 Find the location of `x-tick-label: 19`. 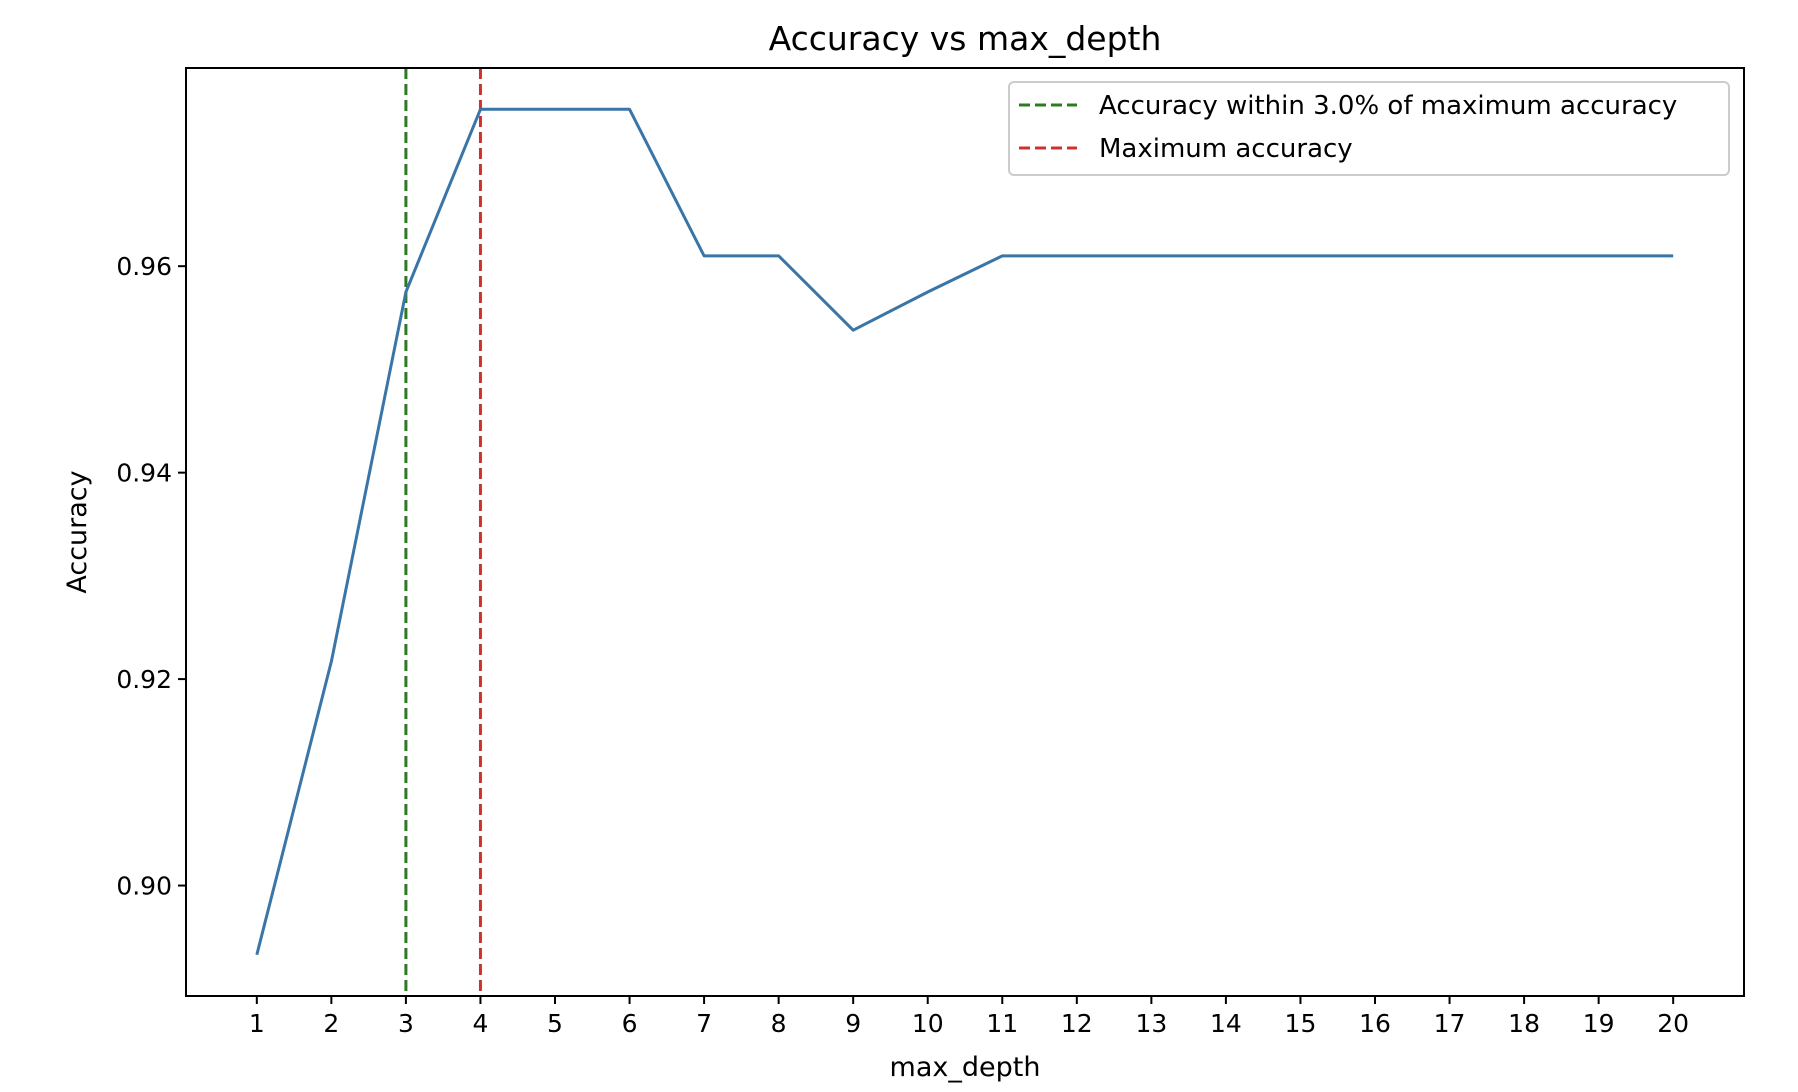

x-tick-label: 19 is located at coordinates (1599, 1023).